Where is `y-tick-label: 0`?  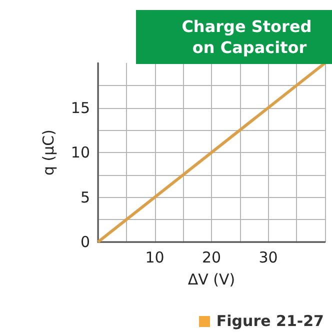
y-tick-label: 0 is located at coordinates (85, 242).